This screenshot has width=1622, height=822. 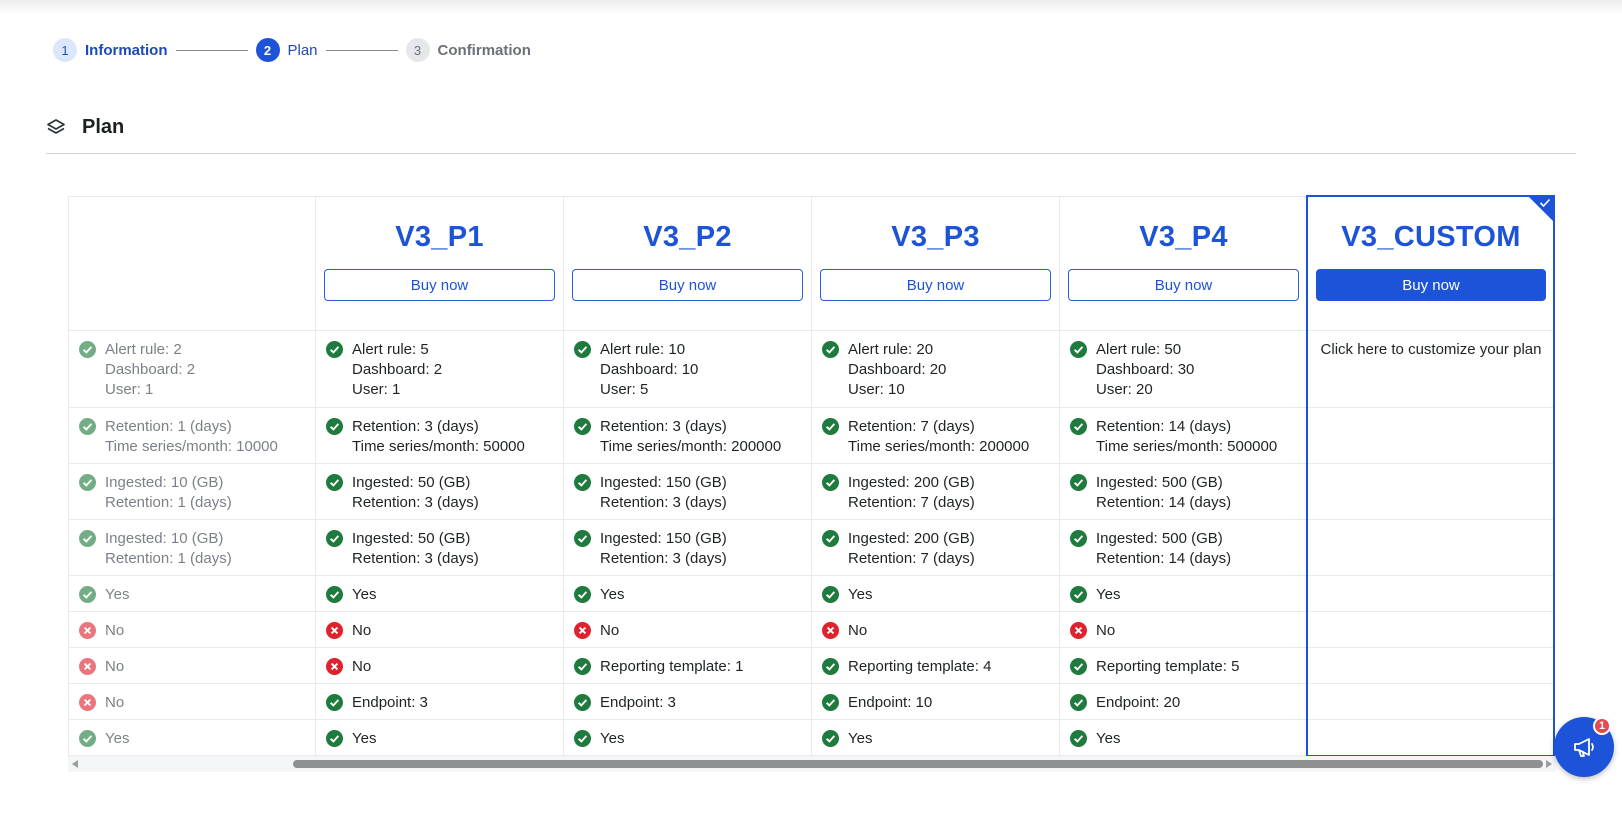 What do you see at coordinates (1183, 263) in the screenshot?
I see `plan-header: V3_P4 Buy now` at bounding box center [1183, 263].